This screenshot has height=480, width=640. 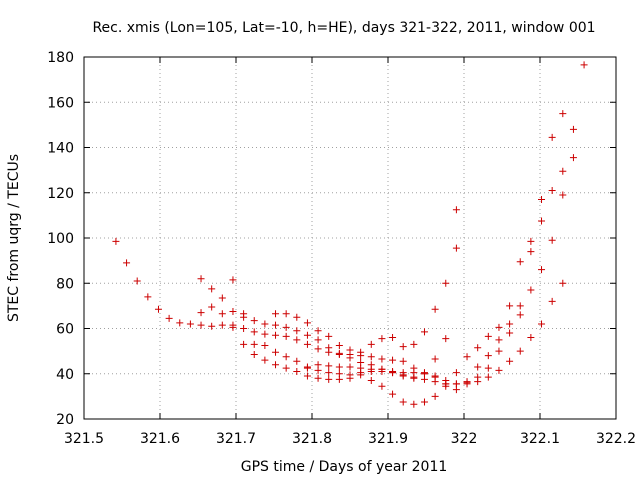 I want to click on x-tick-label: 321.9, so click(x=388, y=439).